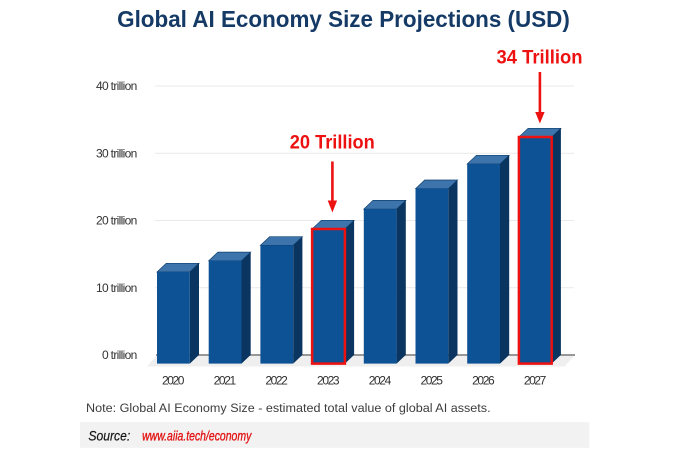  Describe the element at coordinates (116, 221) in the screenshot. I see `svg-text: 20 trillion` at that location.